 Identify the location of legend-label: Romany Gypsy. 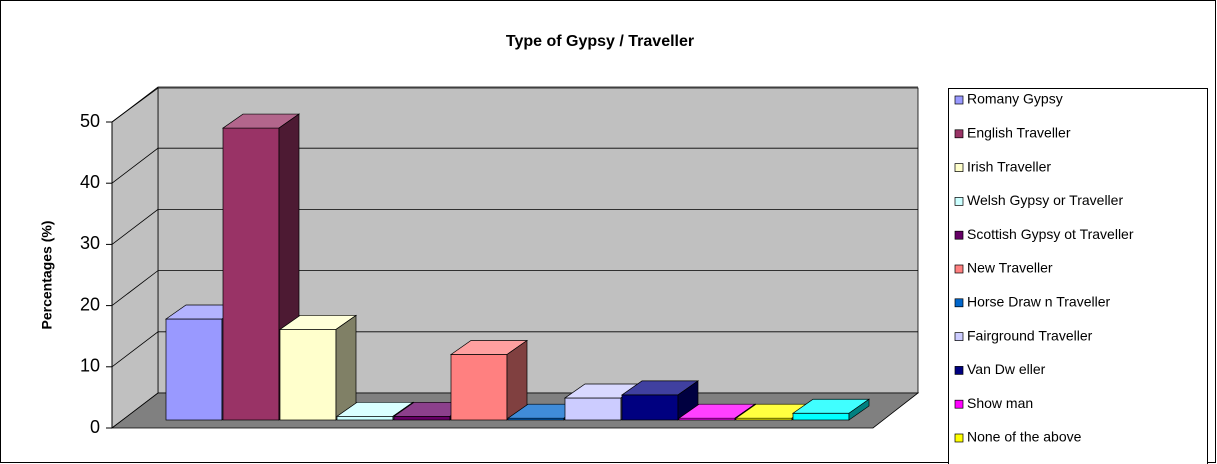
(1015, 99).